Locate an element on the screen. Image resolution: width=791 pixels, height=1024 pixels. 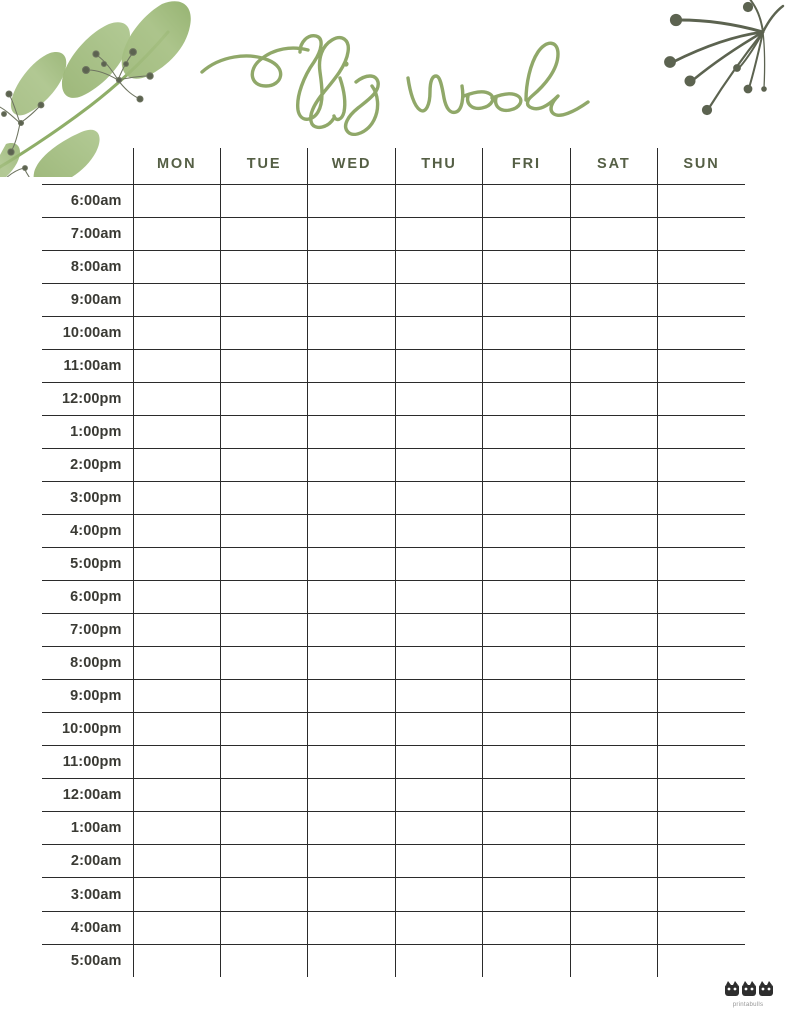
schedule-cell-mon-5:00am is located at coordinates (176, 960).